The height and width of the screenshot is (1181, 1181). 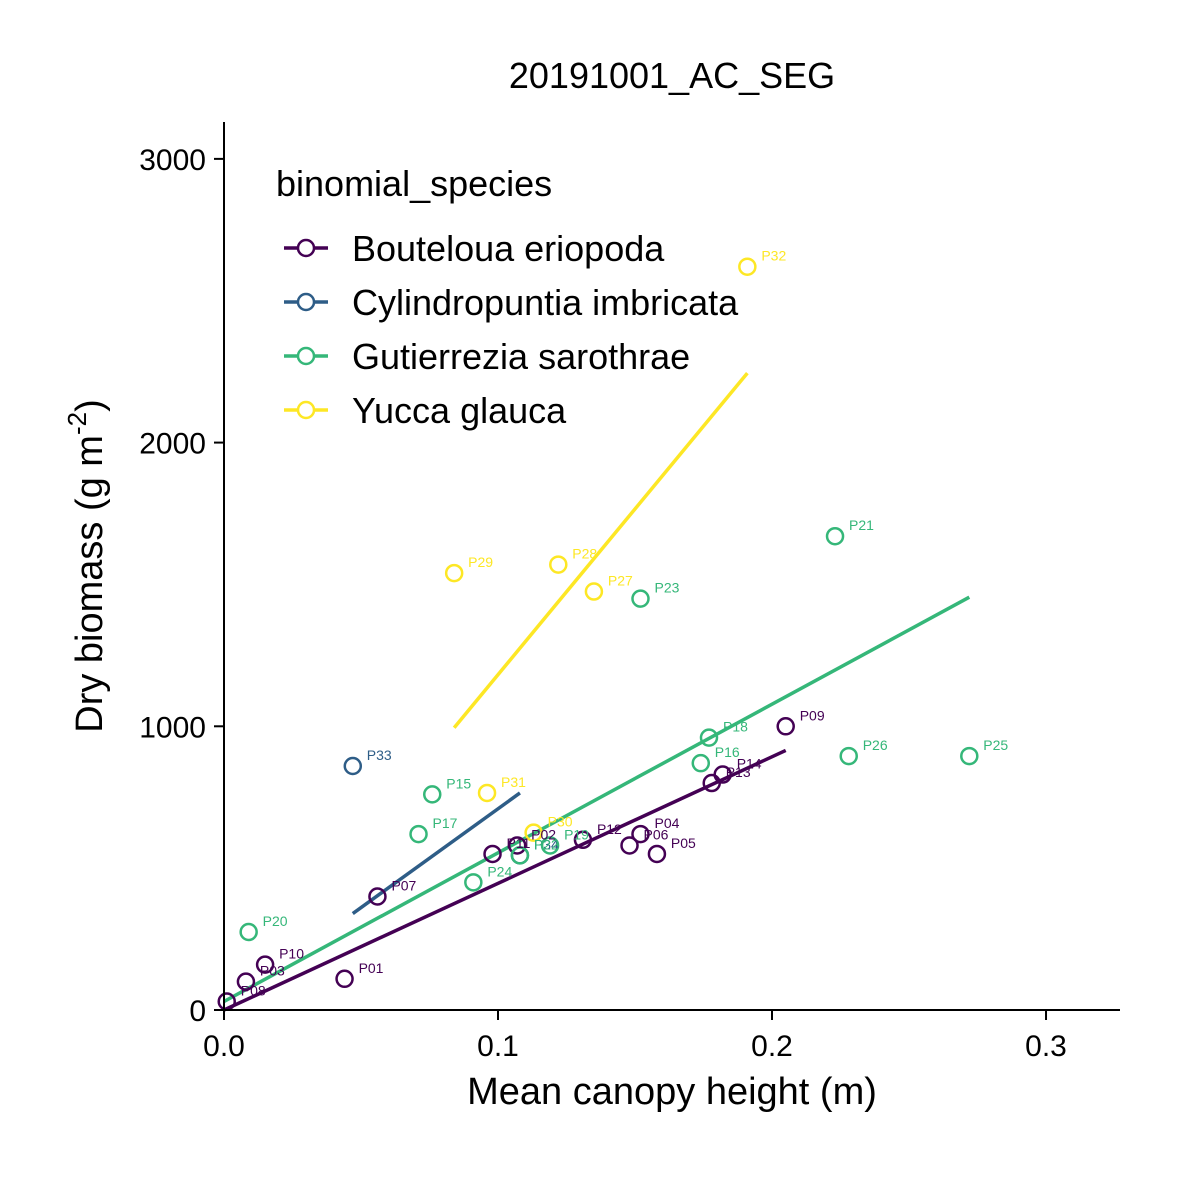 I want to click on point-label: P10, so click(x=291, y=954).